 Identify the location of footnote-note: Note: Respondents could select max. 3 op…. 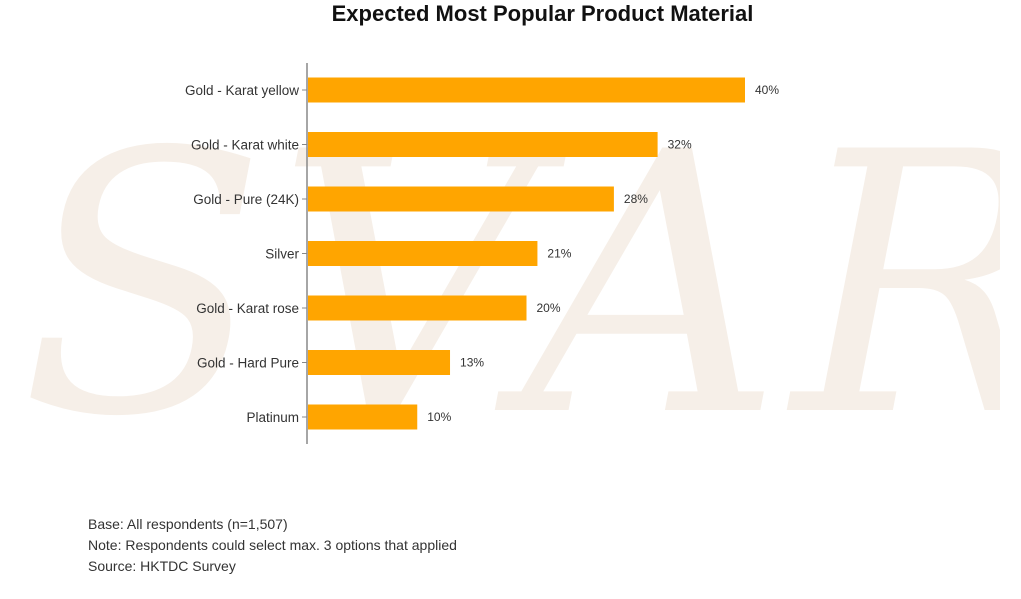
(272, 545).